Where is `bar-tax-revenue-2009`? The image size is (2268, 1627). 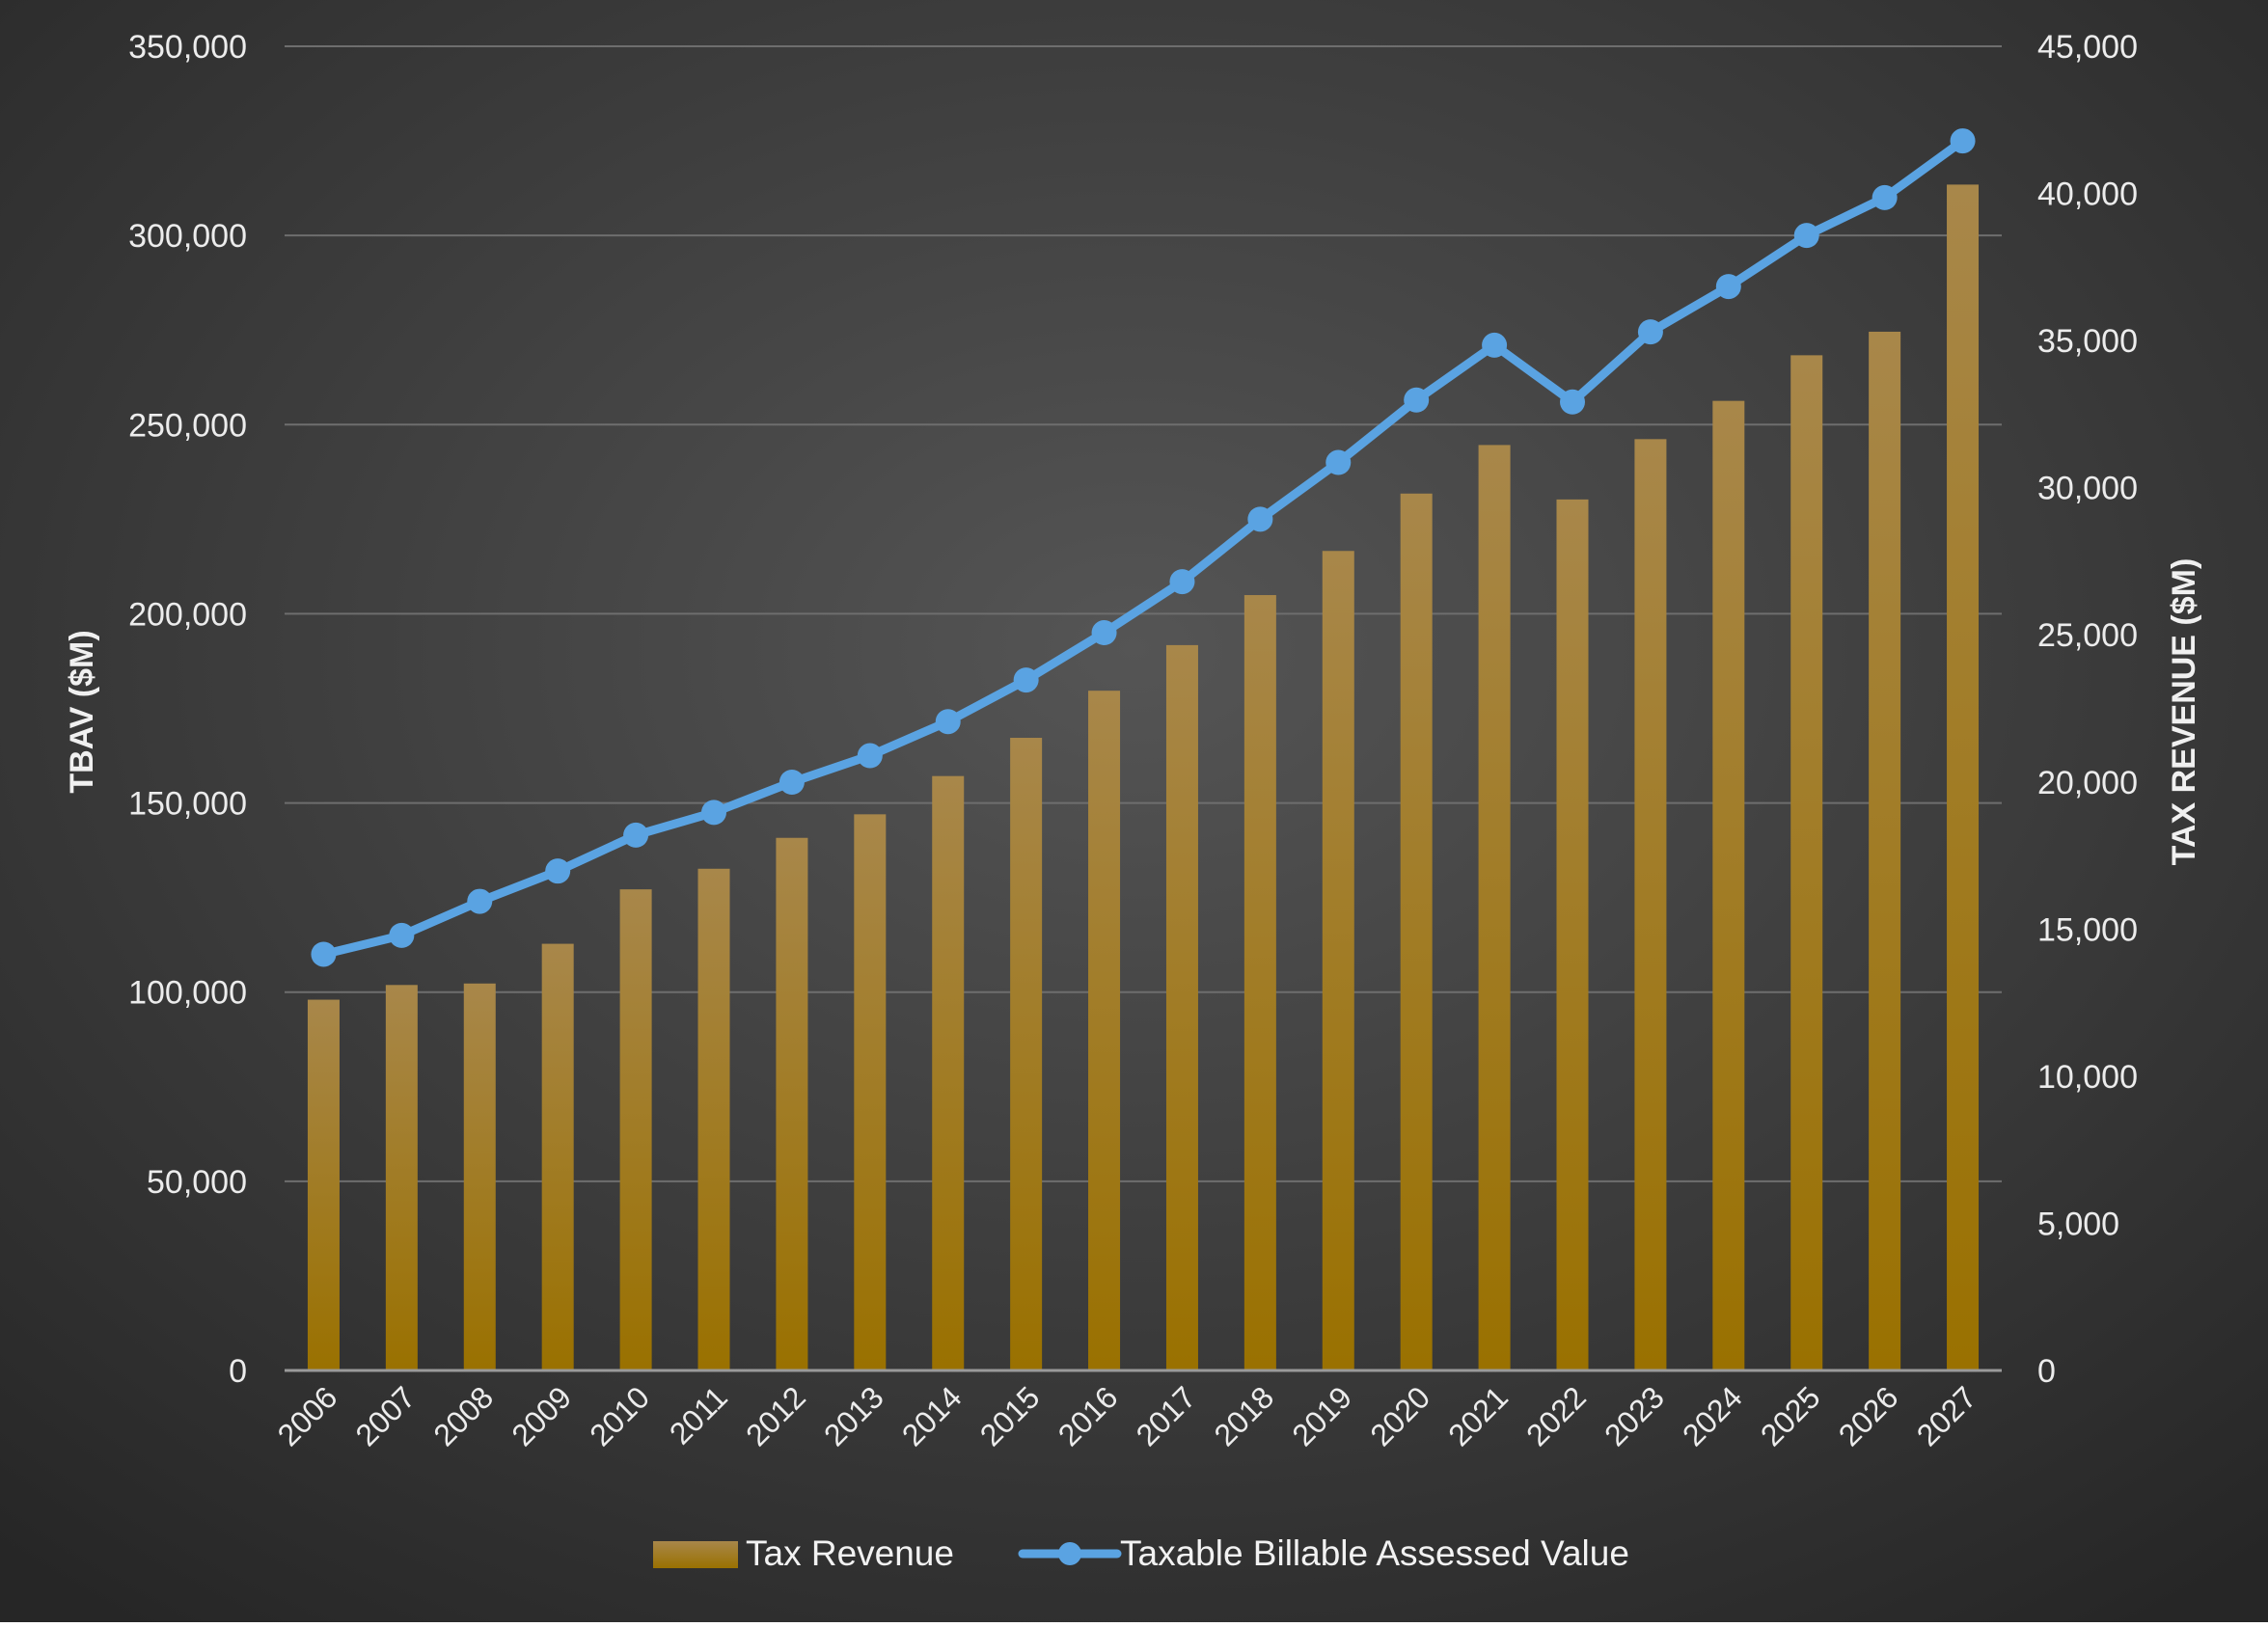 bar-tax-revenue-2009 is located at coordinates (557, 1156).